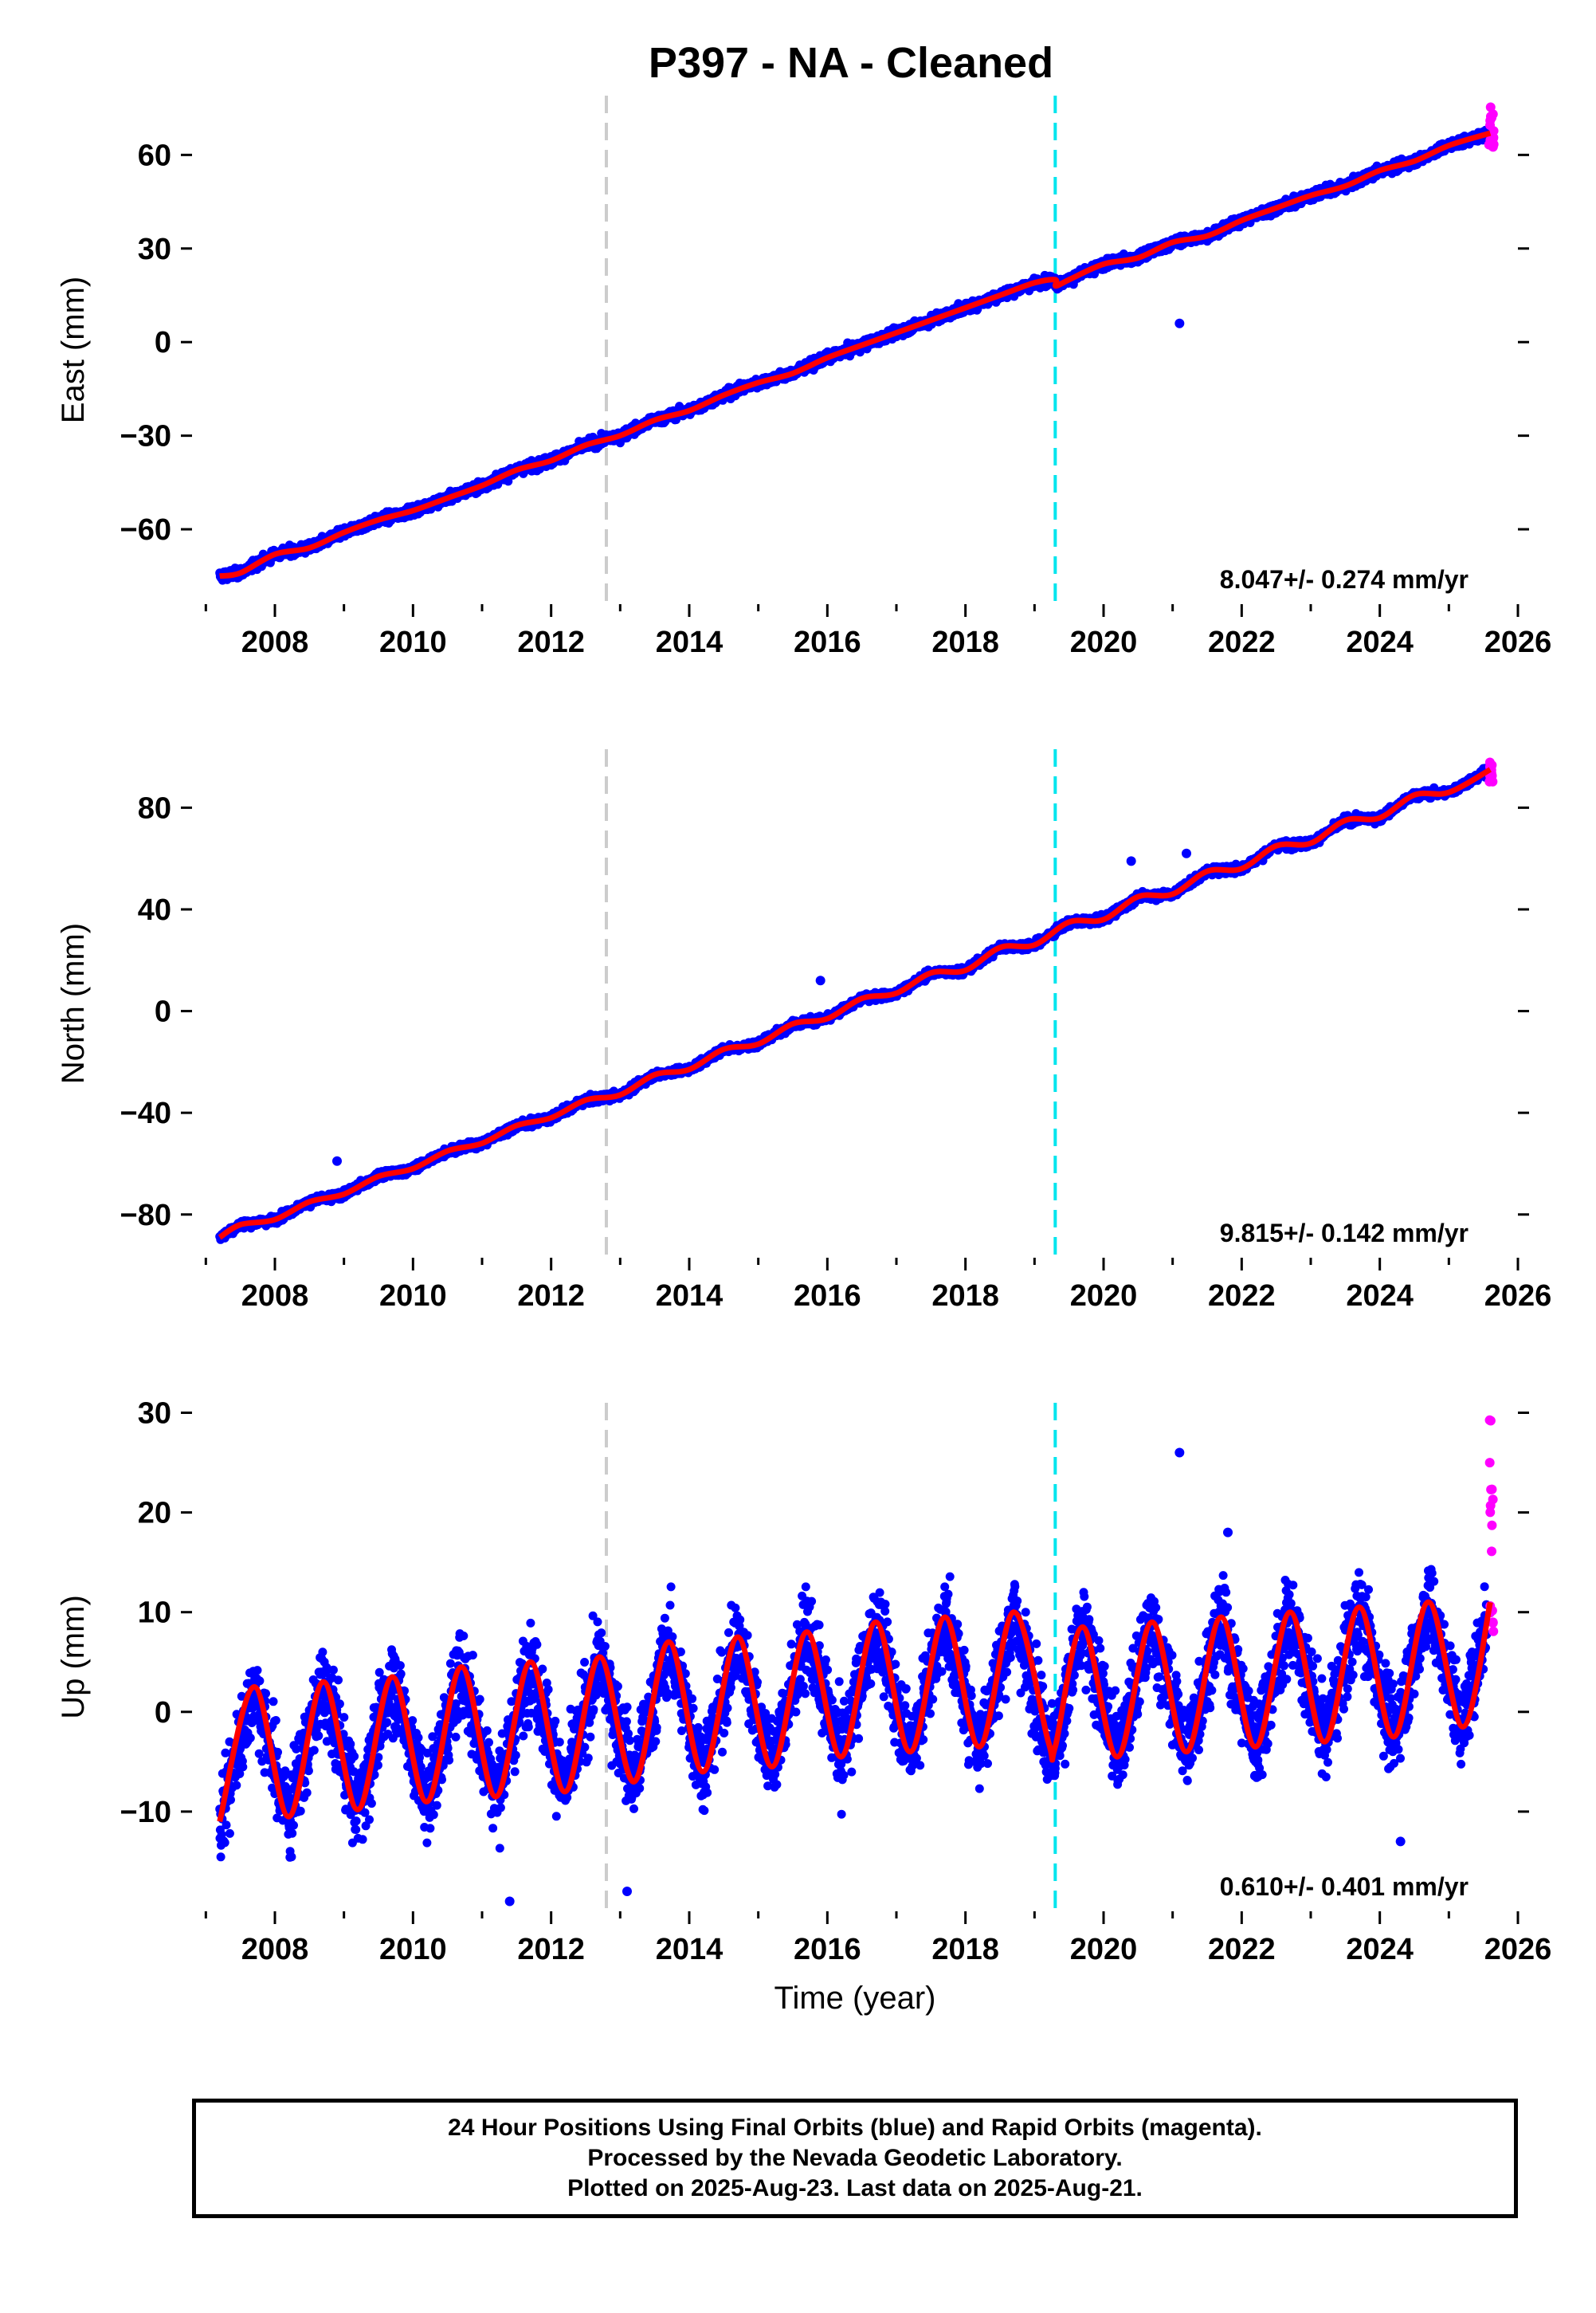  I want to click on time-axis-label: Time (year), so click(855, 1998).